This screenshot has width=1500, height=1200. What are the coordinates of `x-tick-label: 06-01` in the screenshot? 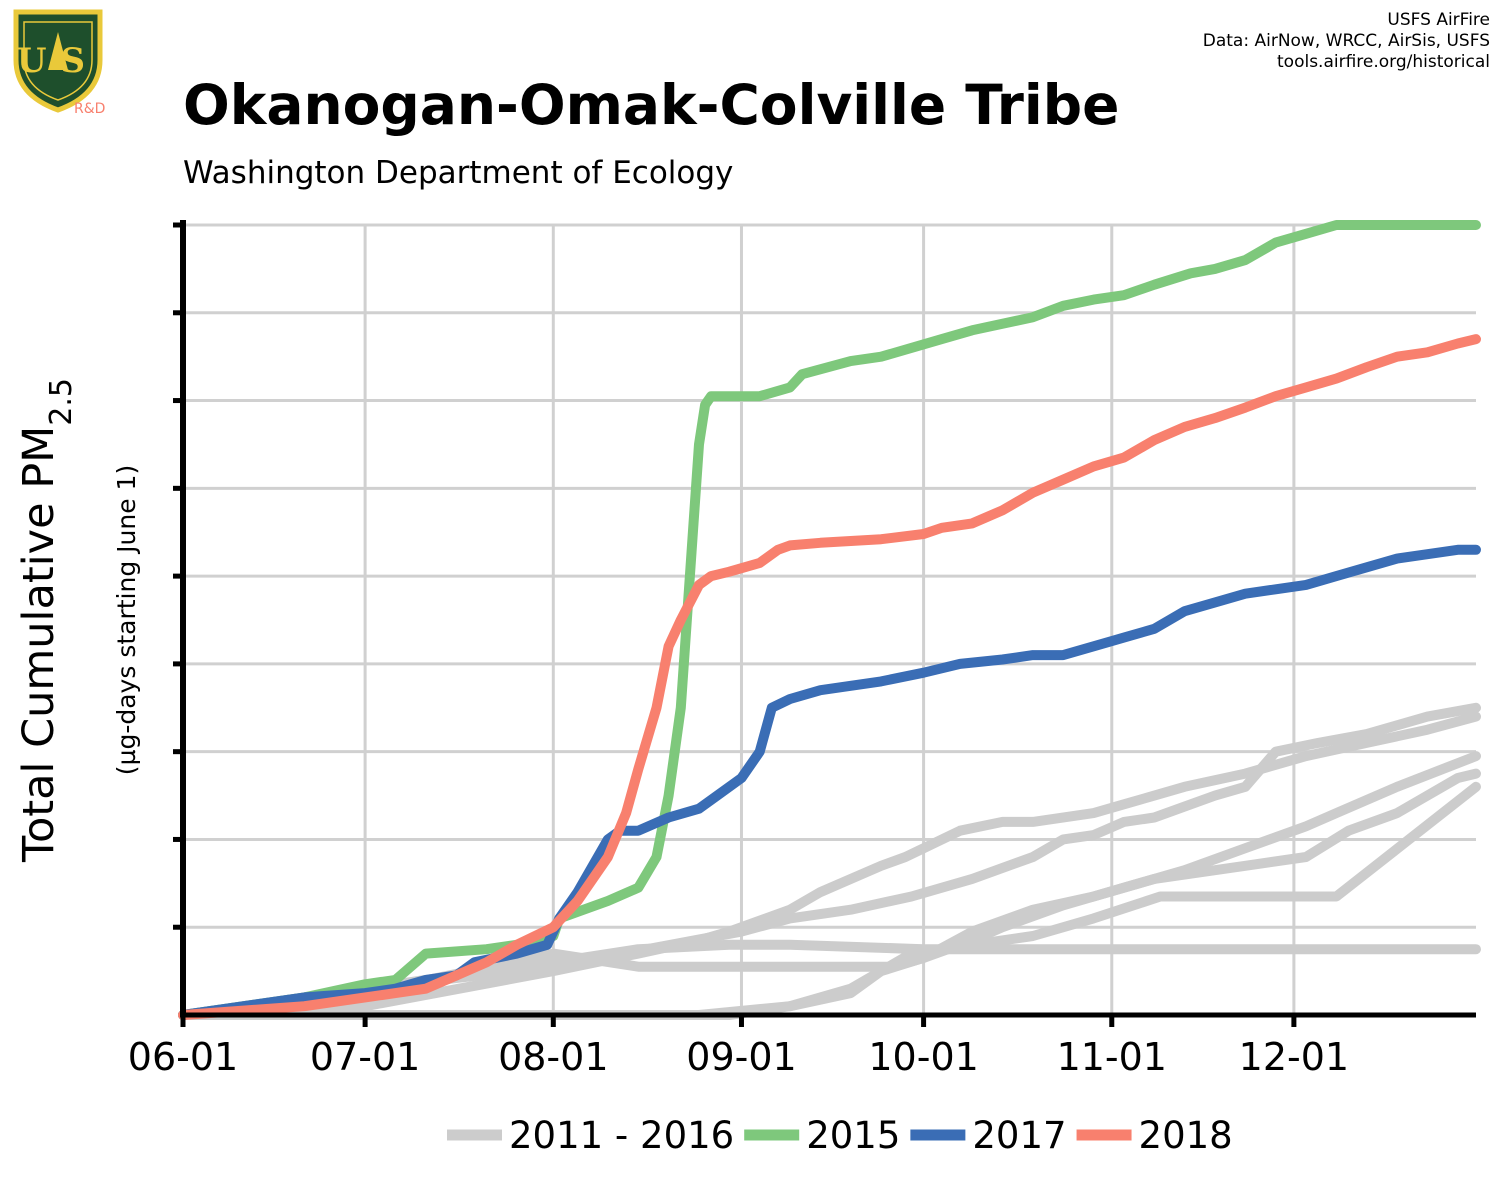 It's located at (183, 1057).